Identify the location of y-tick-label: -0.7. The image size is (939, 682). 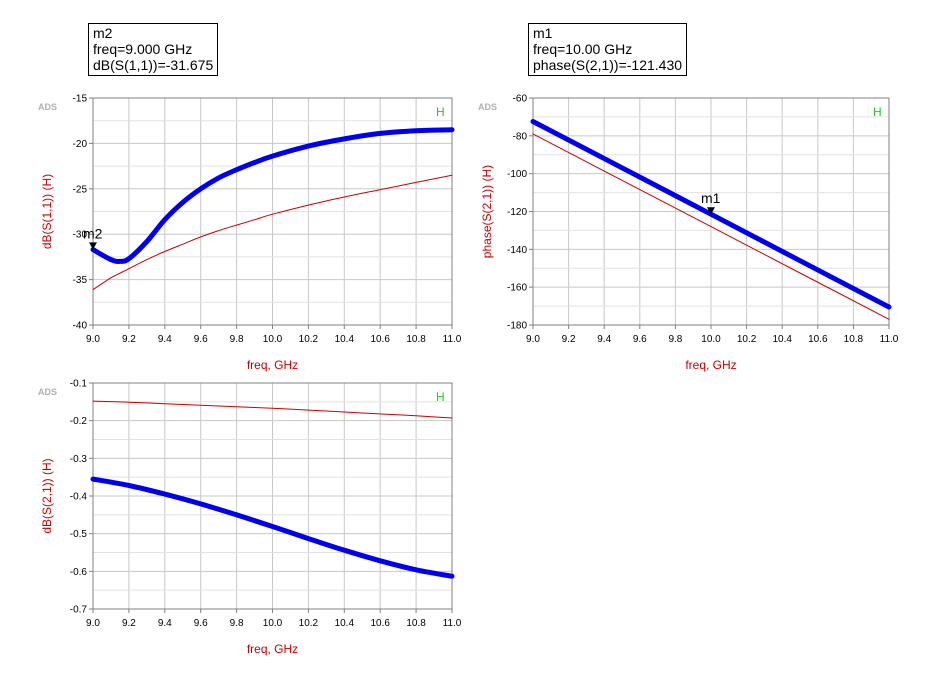
(79, 610).